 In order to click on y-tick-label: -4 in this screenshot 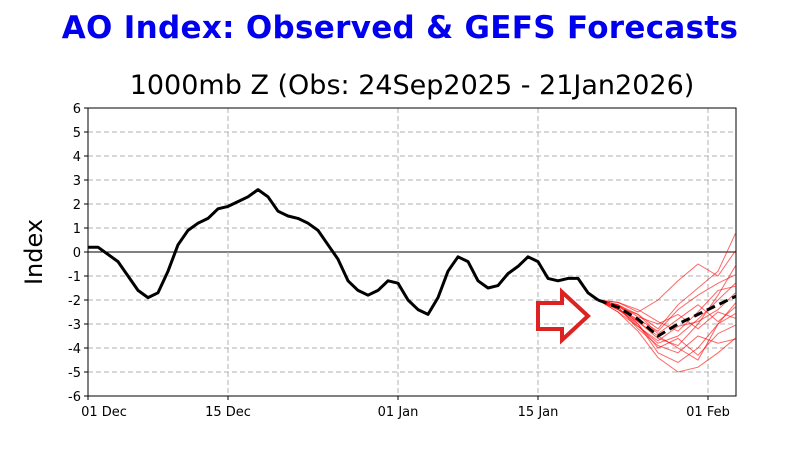, I will do `click(74, 349)`.